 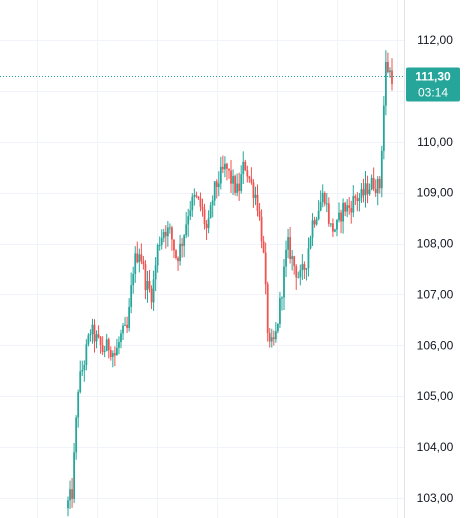 I want to click on y-tick-label: 105,00, so click(x=435, y=396).